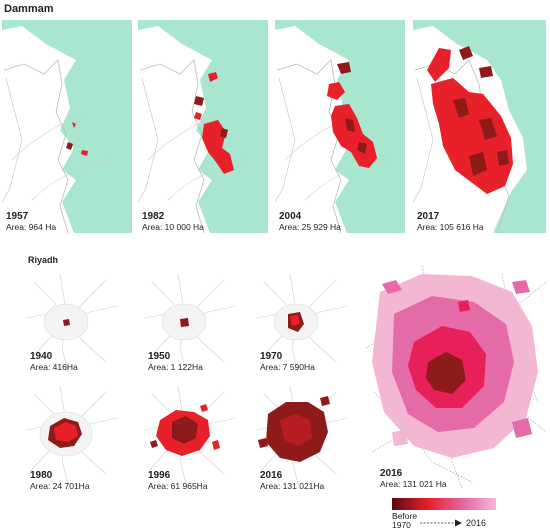 Image resolution: width=550 pixels, height=532 pixels. What do you see at coordinates (287, 367) in the screenshot?
I see `area-label: Area: 7 590Ha` at bounding box center [287, 367].